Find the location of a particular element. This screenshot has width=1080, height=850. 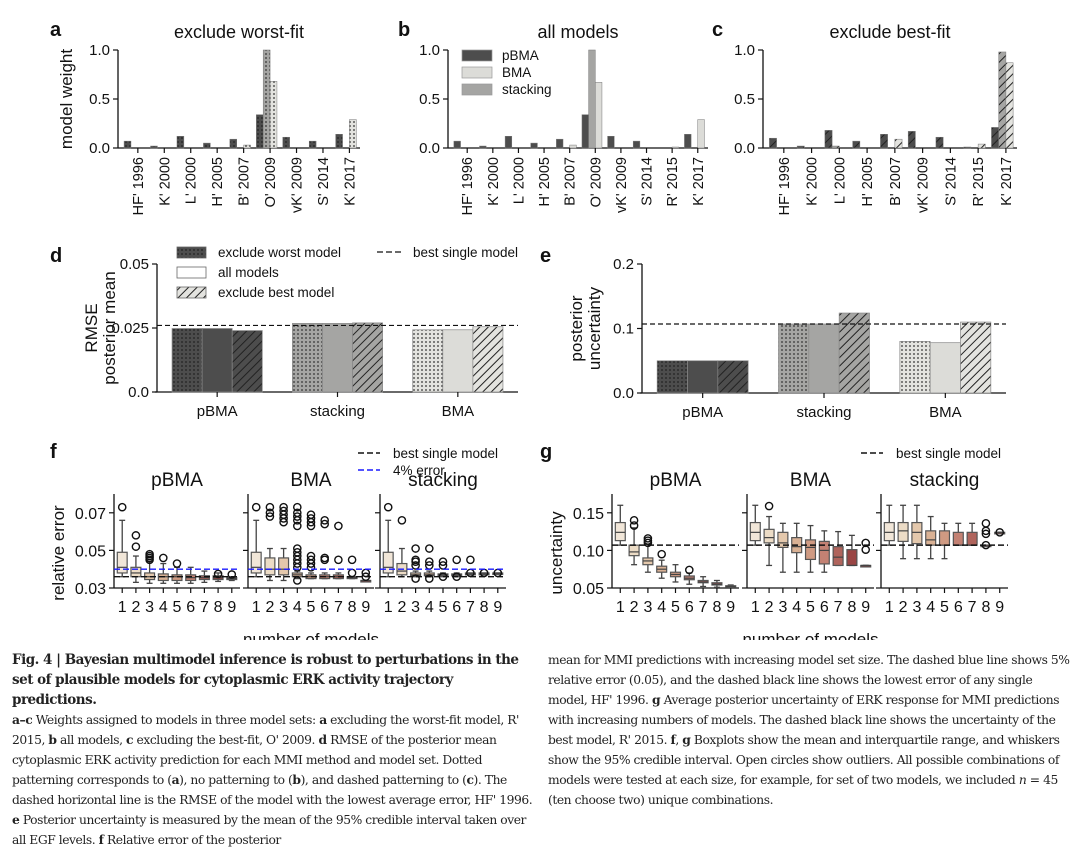

facet-bma: BMA 1 2 3 4 5 6 7 8 9 is located at coordinates (808, 543).